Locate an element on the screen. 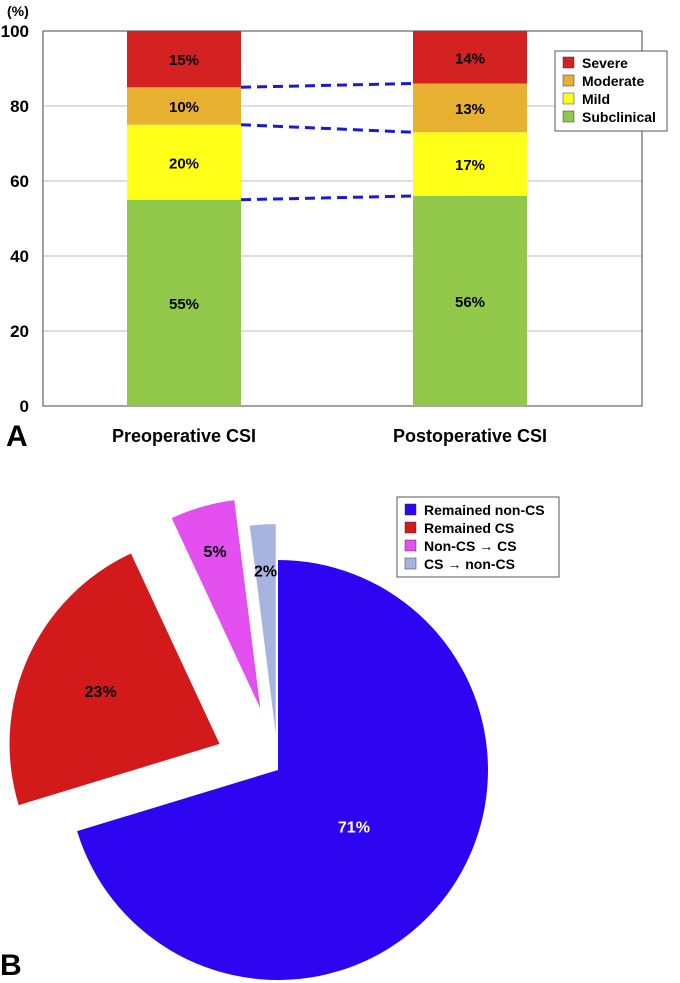 This screenshot has height=983, width=680. data-label: 55% is located at coordinates (184, 304).